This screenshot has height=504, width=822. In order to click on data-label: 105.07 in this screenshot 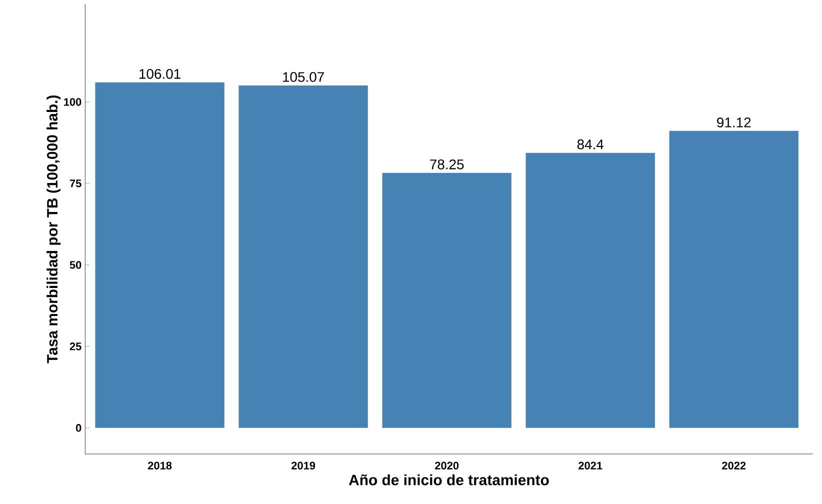, I will do `click(303, 77)`.